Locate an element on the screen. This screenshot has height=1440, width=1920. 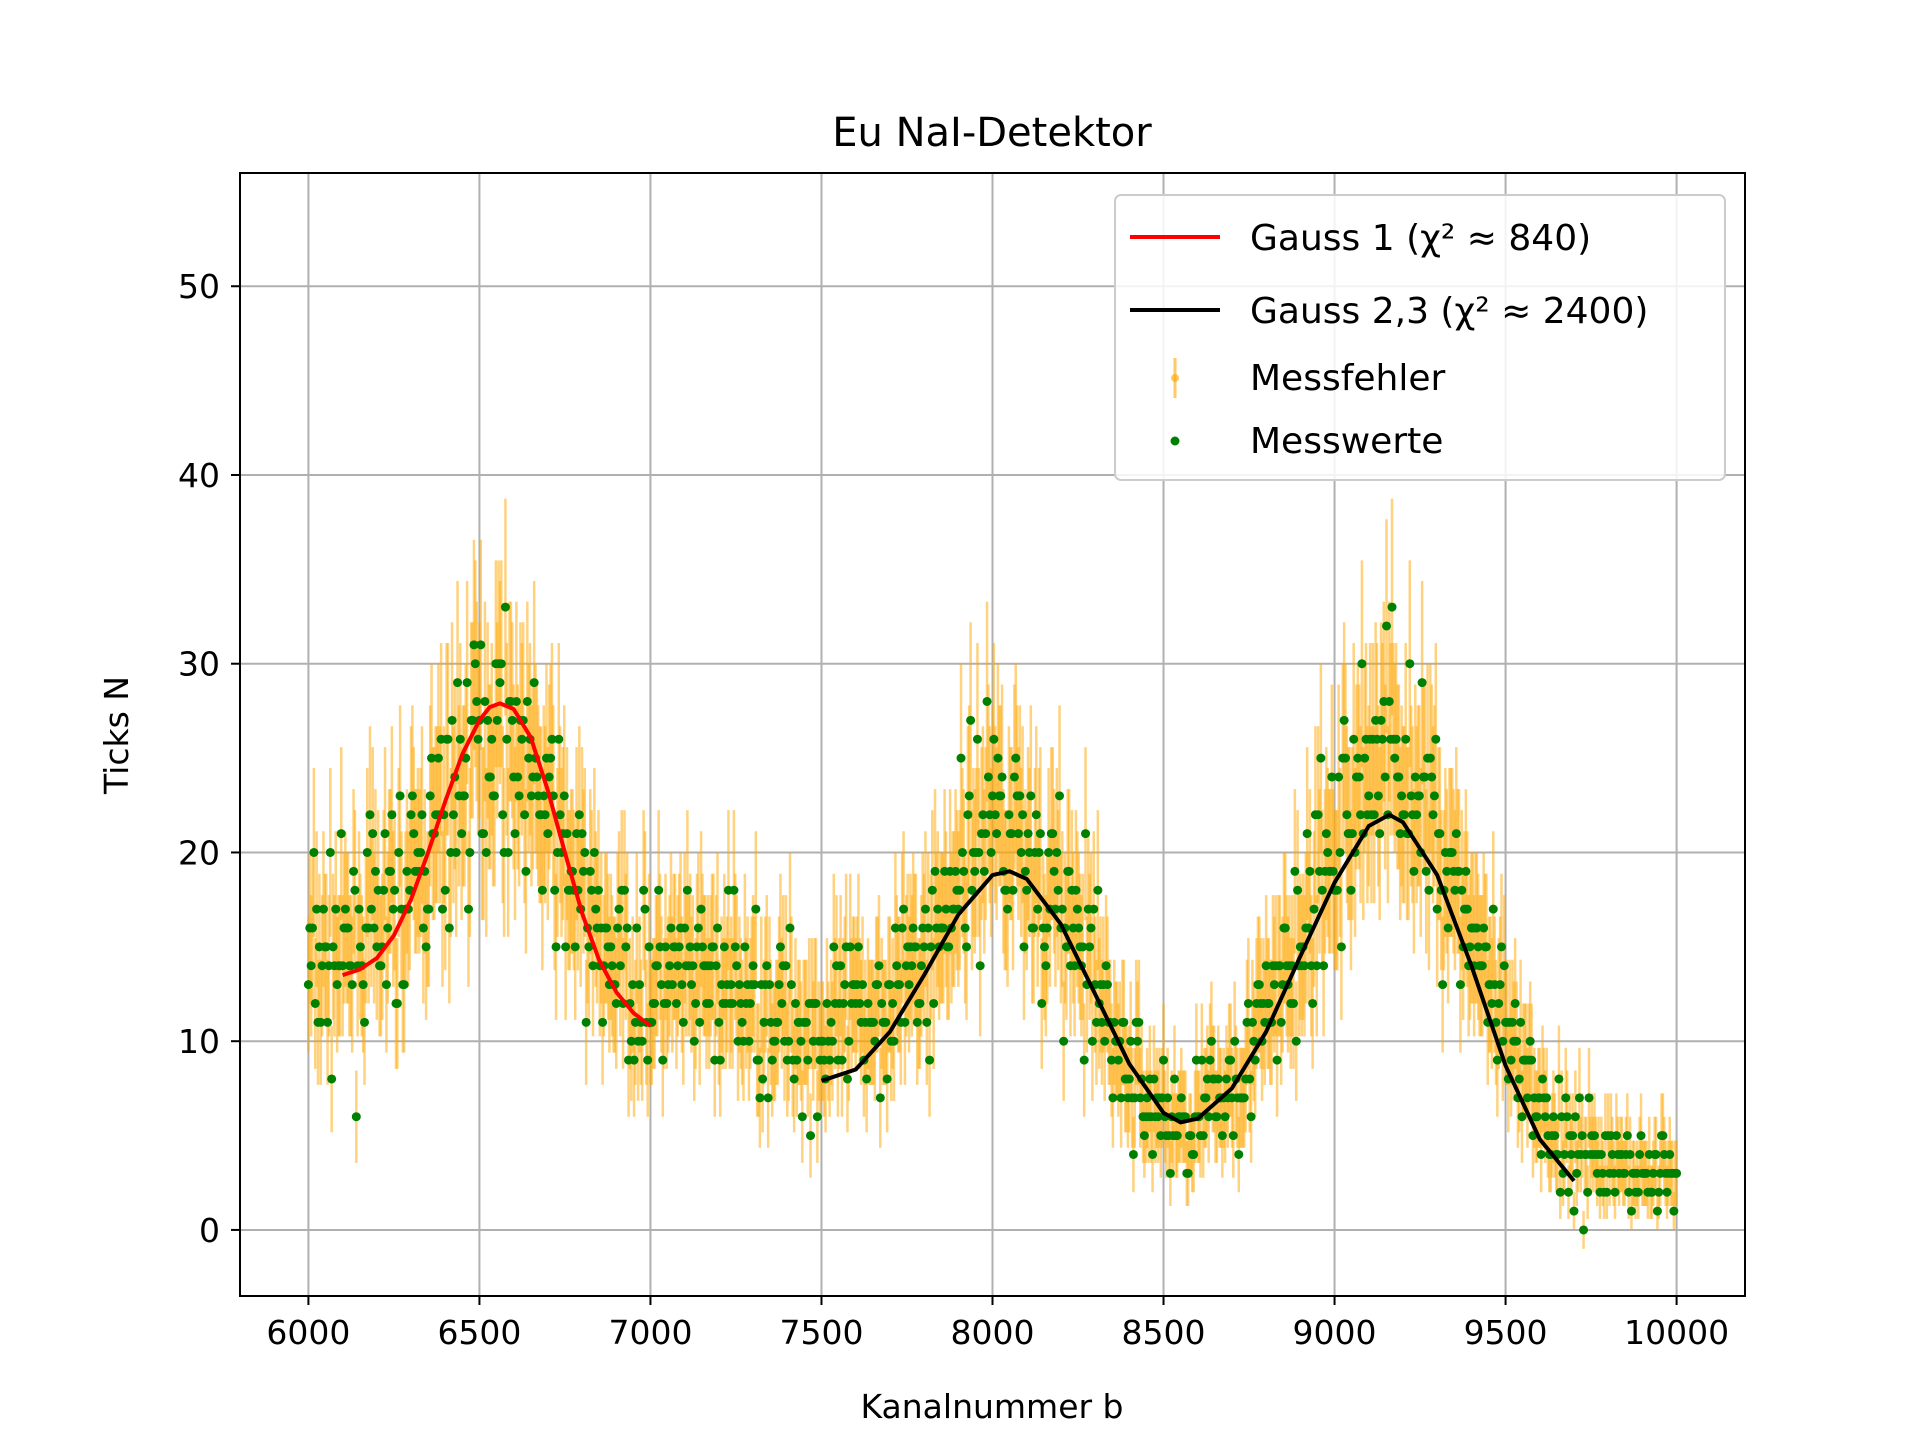
y-tick-label: 40 is located at coordinates (199, 475).